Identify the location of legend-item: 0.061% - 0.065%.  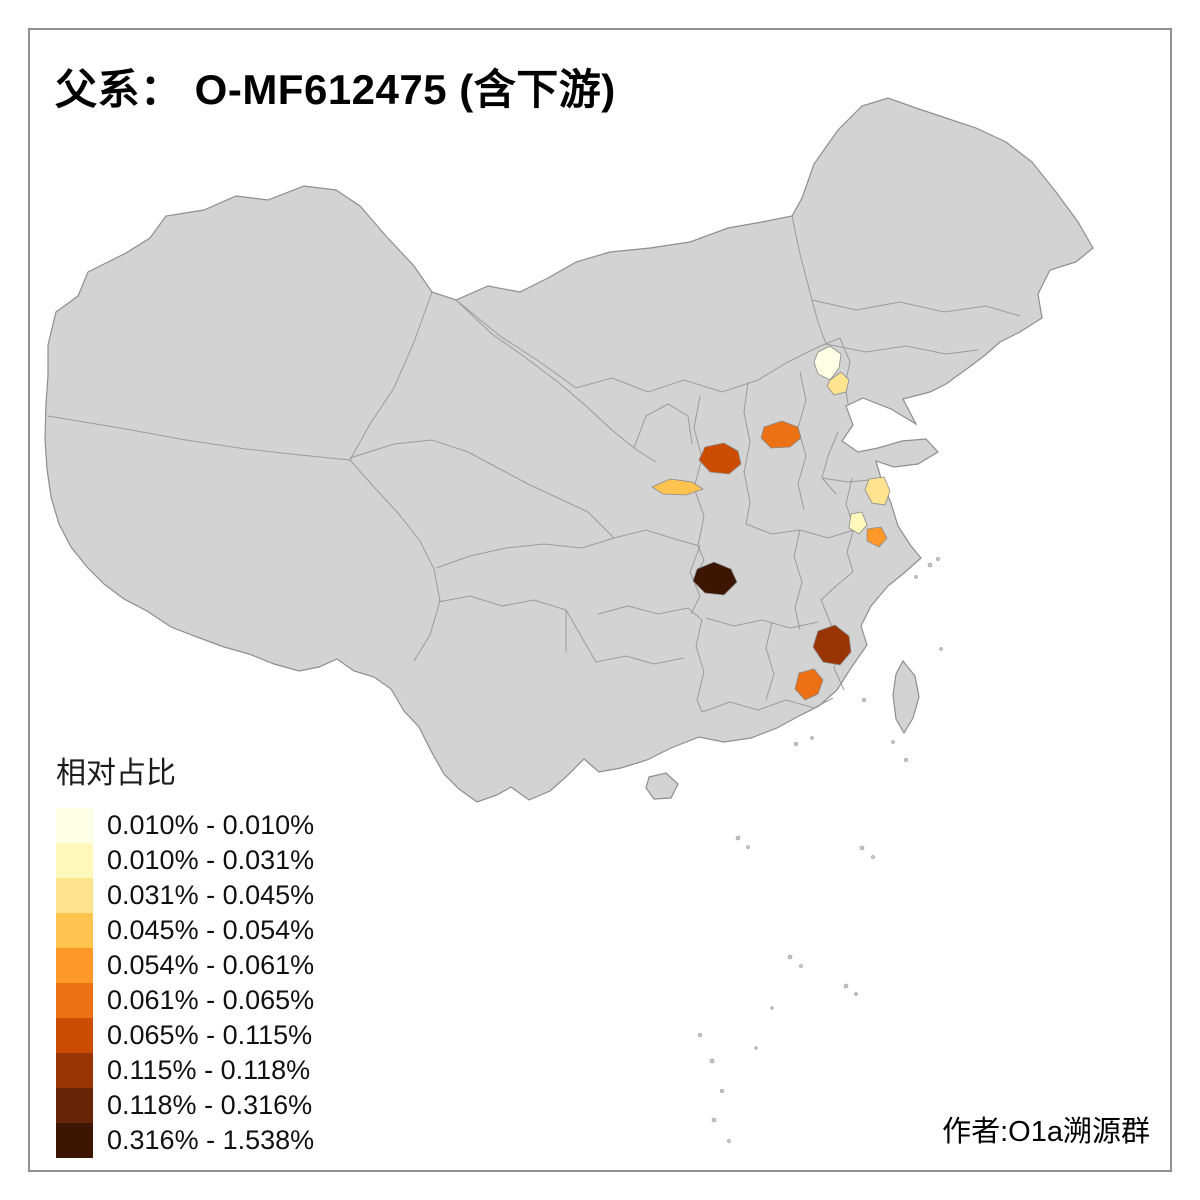
(185, 1000).